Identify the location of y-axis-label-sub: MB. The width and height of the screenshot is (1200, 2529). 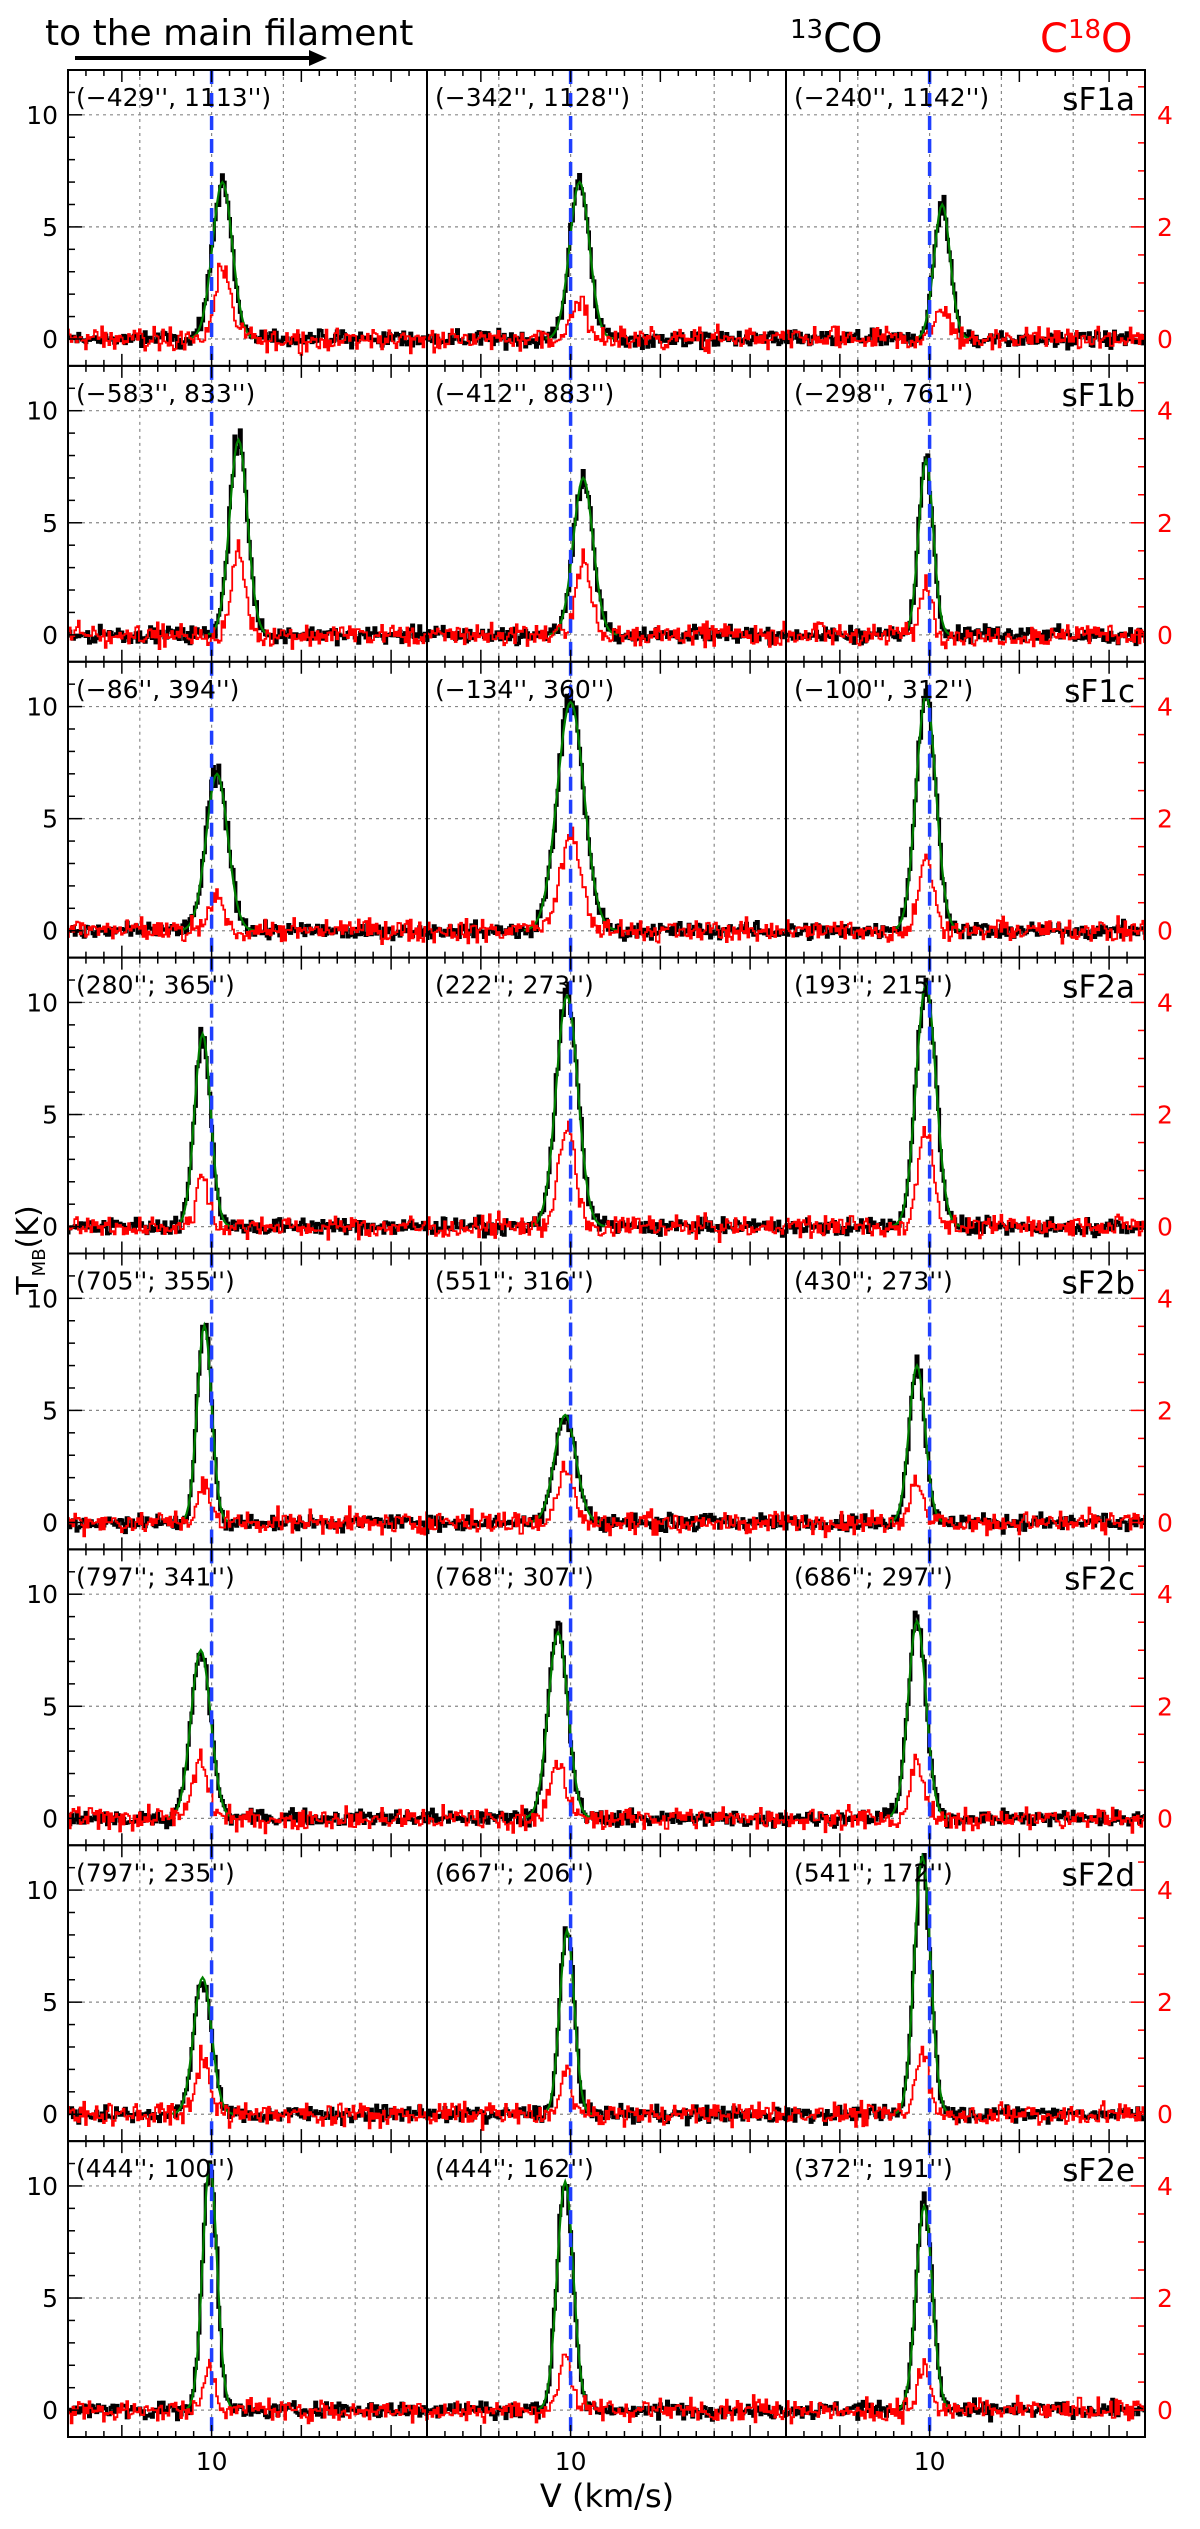
(39, 1262).